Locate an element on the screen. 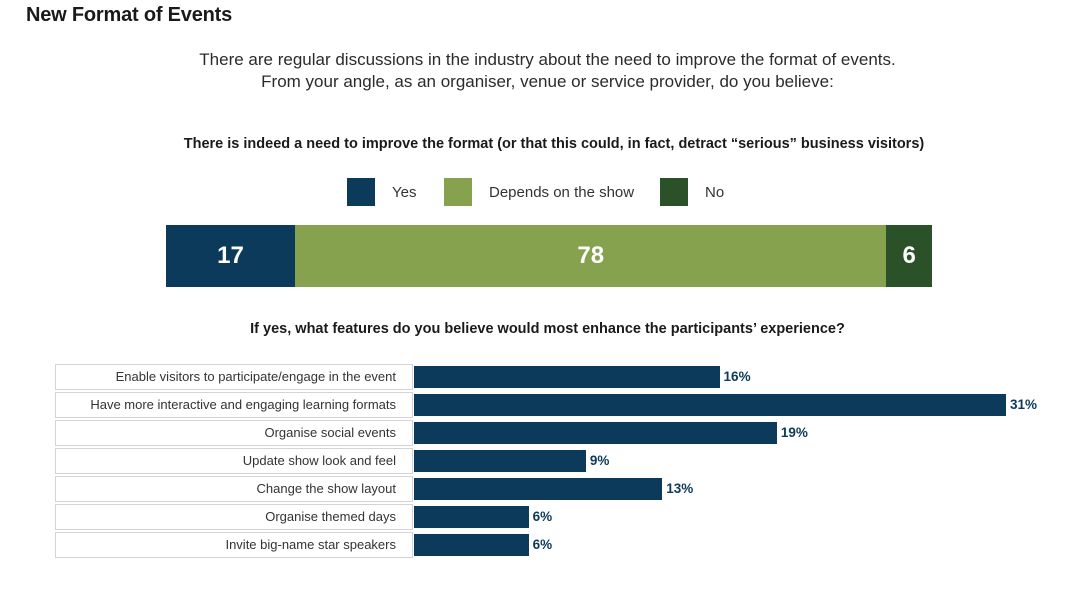 This screenshot has height=589, width=1080. legend-item-no: No is located at coordinates (692, 192).